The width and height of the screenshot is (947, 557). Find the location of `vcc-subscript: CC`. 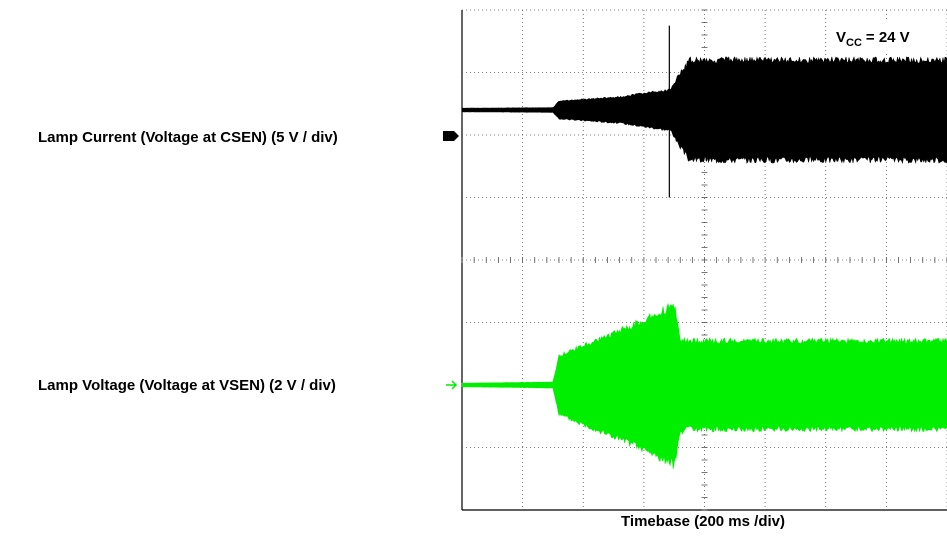

vcc-subscript: CC is located at coordinates (854, 43).